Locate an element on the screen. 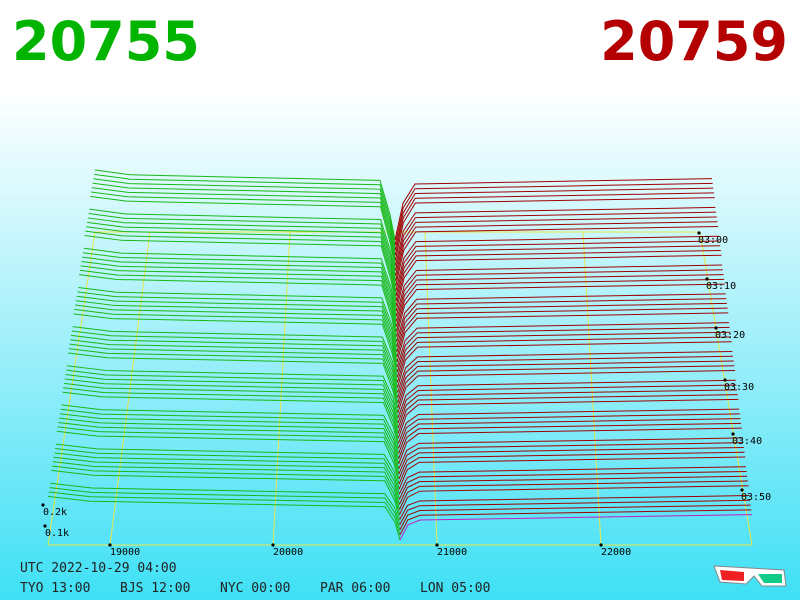  3d-glasses-icon is located at coordinates (750, 576).